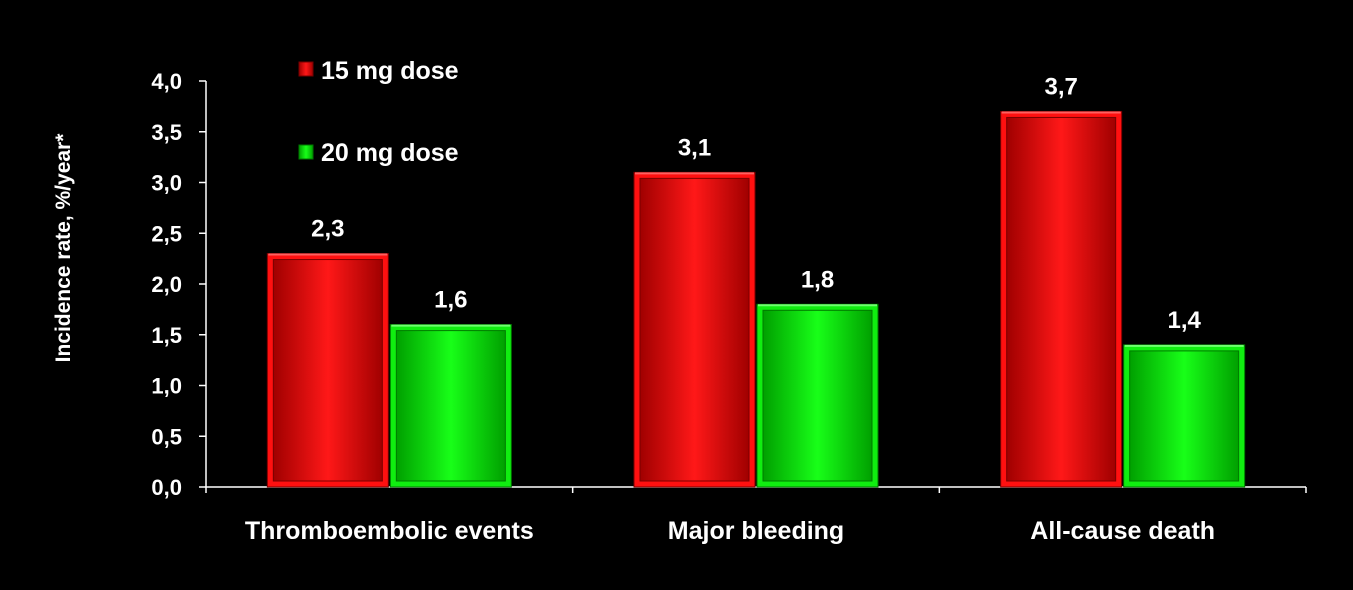  What do you see at coordinates (166, 81) in the screenshot?
I see `y-tick-label: 4,0` at bounding box center [166, 81].